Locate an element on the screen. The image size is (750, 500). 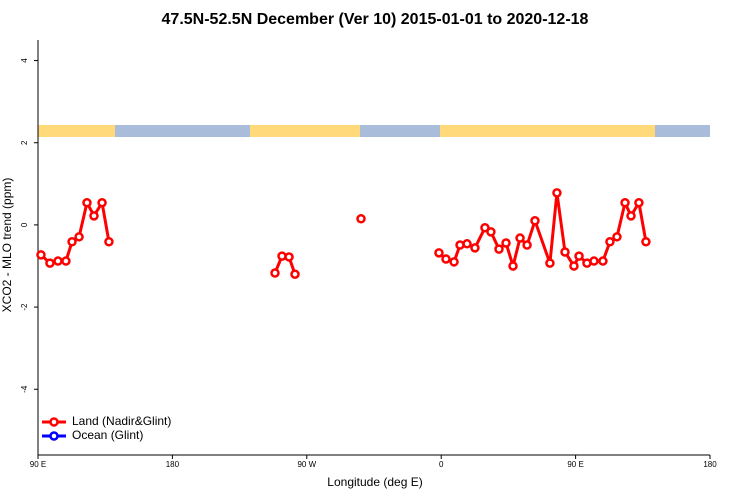
land-ocean-strip is located at coordinates (374, 131).